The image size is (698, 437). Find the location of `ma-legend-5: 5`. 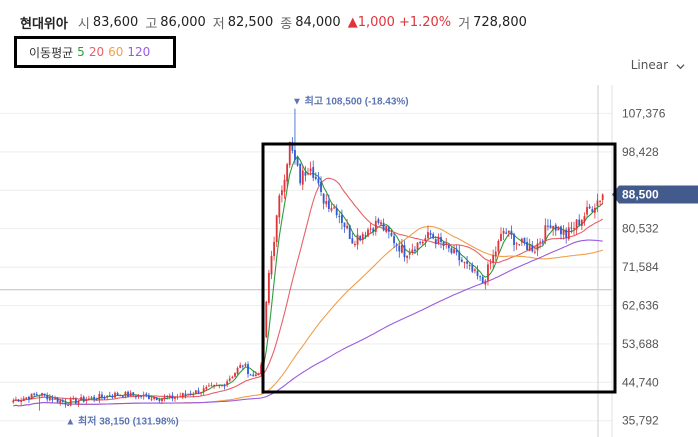

ma-legend-5: 5 is located at coordinates (81, 52).